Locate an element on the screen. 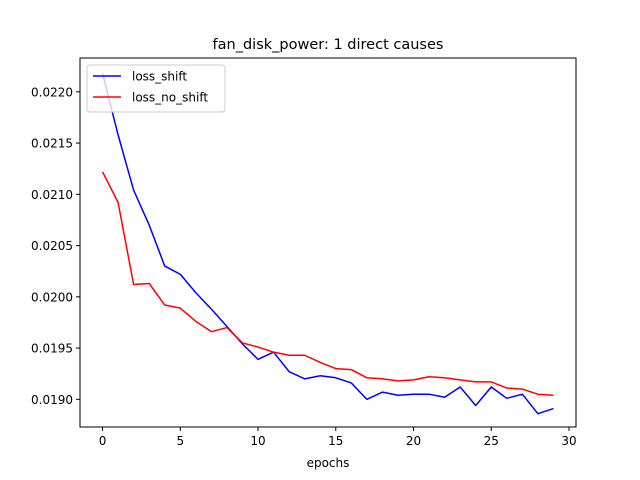  y-tick-label: 0.0210 is located at coordinates (52, 195).